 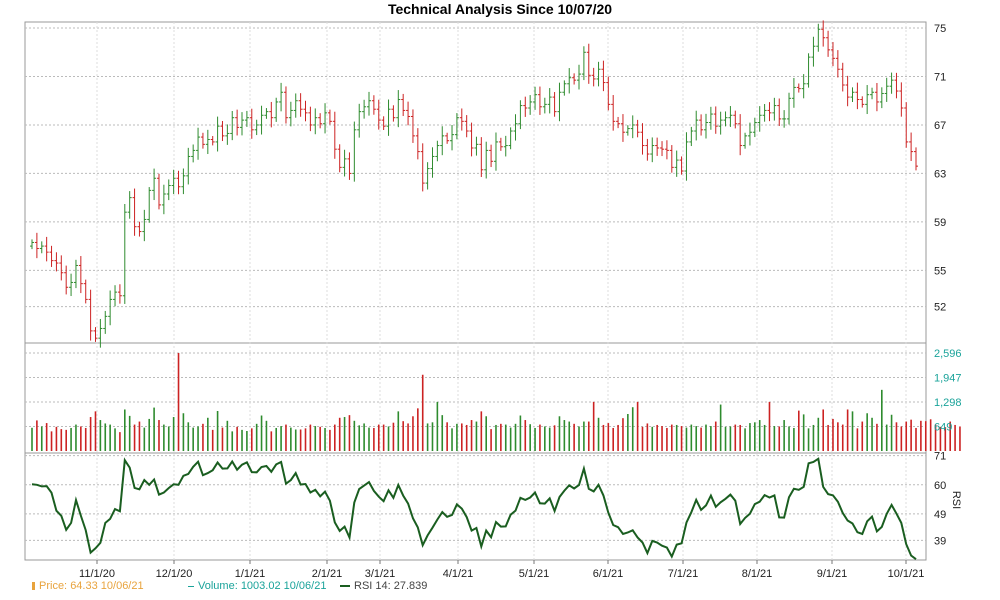 What do you see at coordinates (174, 574) in the screenshot?
I see `x-tick-label: 12/1/20` at bounding box center [174, 574].